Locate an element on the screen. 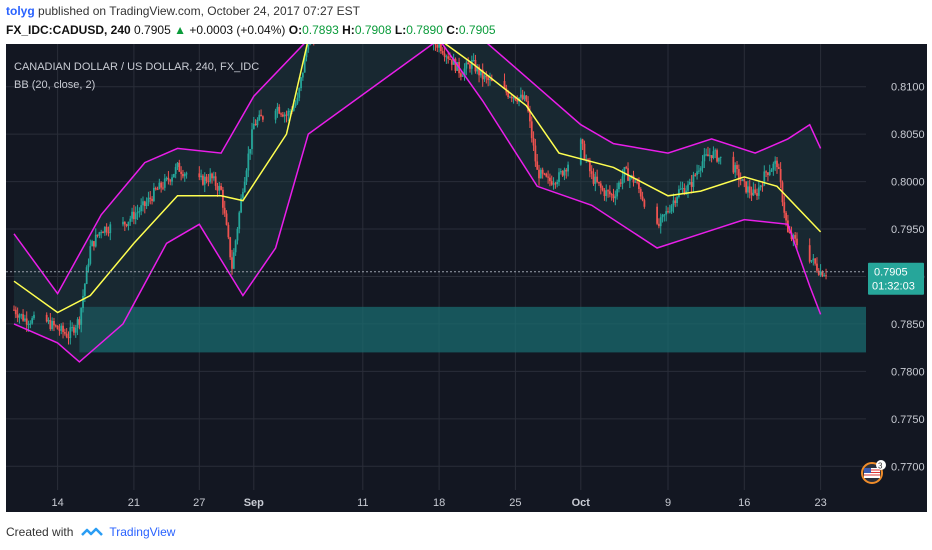 The width and height of the screenshot is (932, 550). last-price: 0.7905 is located at coordinates (152, 30).